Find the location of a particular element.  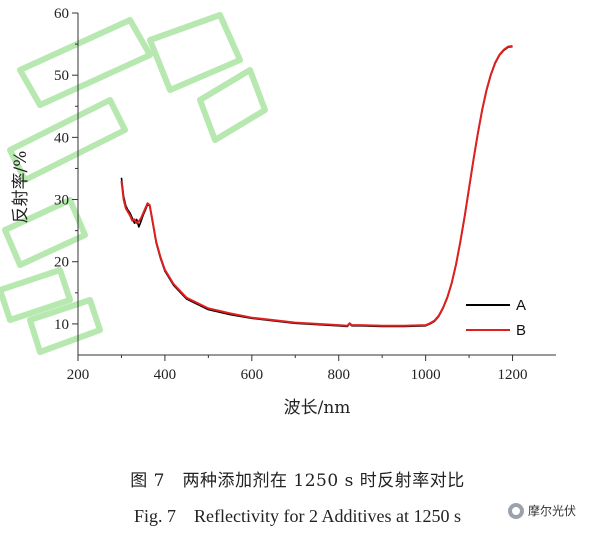

figure-caption-chinese: 图 7 两种添加剂在 1250 s 时反射率对比 is located at coordinates (297, 481).